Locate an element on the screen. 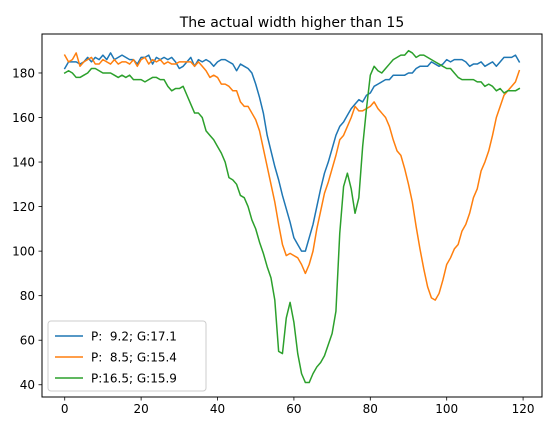 The image size is (552, 435). y-tick-label: 40 is located at coordinates (27, 385).